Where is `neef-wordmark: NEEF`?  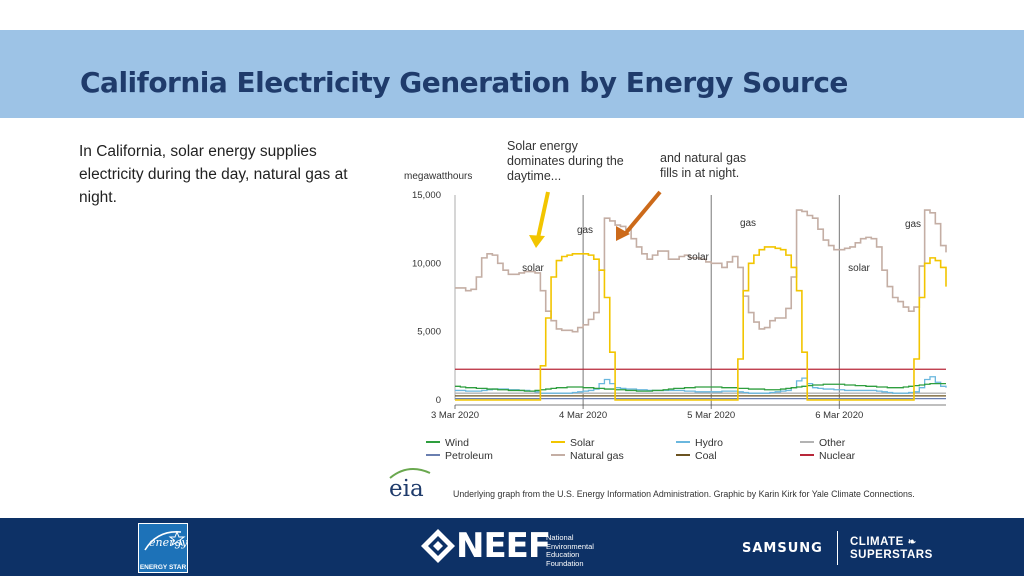
neef-wordmark: NEEF is located at coordinates (503, 546).